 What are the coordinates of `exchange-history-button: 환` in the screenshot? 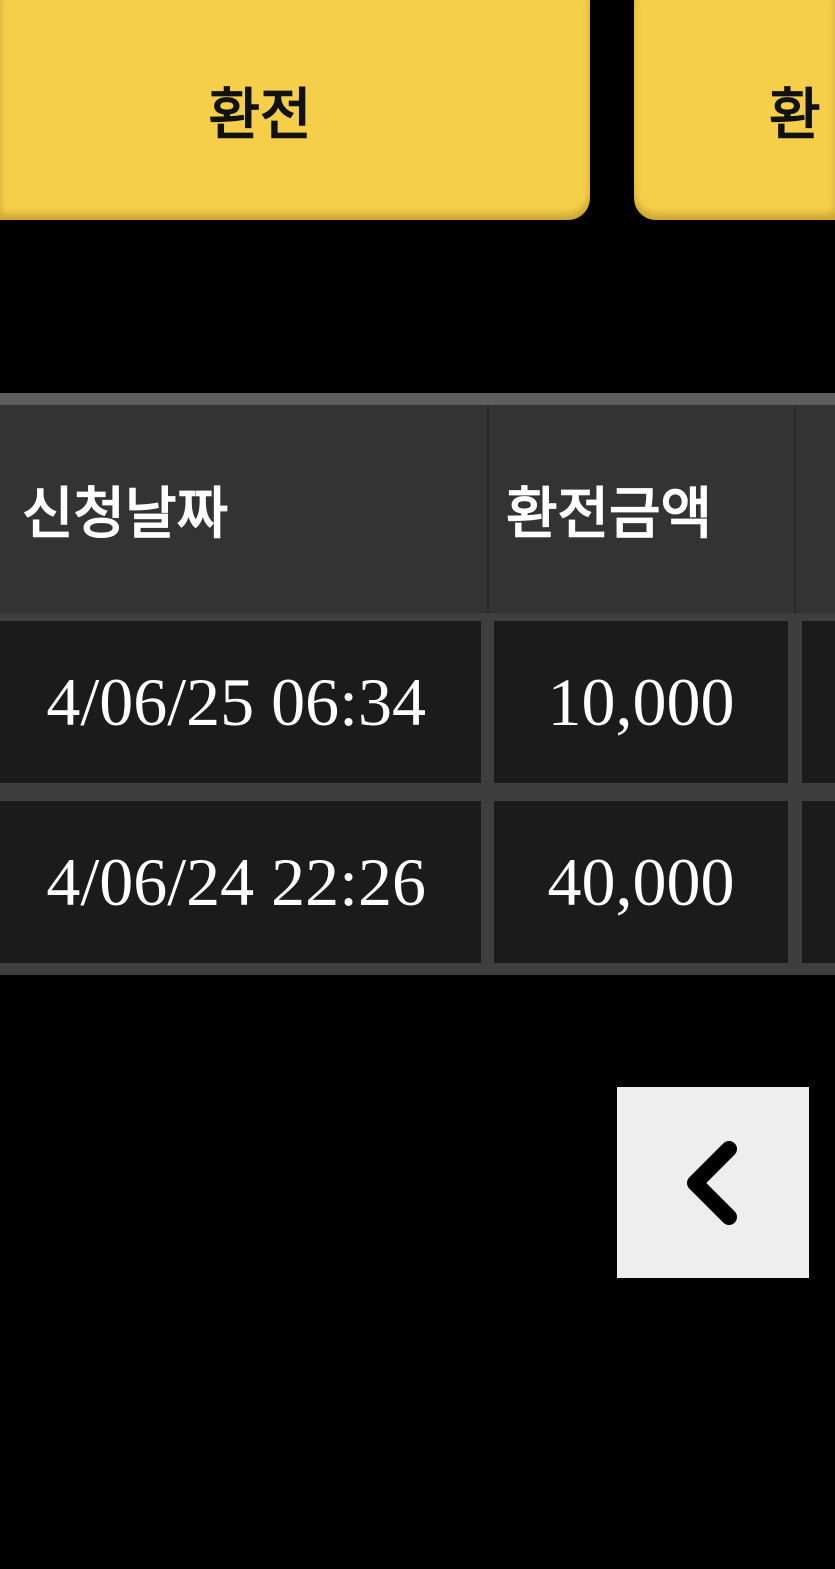 It's located at (734, 110).